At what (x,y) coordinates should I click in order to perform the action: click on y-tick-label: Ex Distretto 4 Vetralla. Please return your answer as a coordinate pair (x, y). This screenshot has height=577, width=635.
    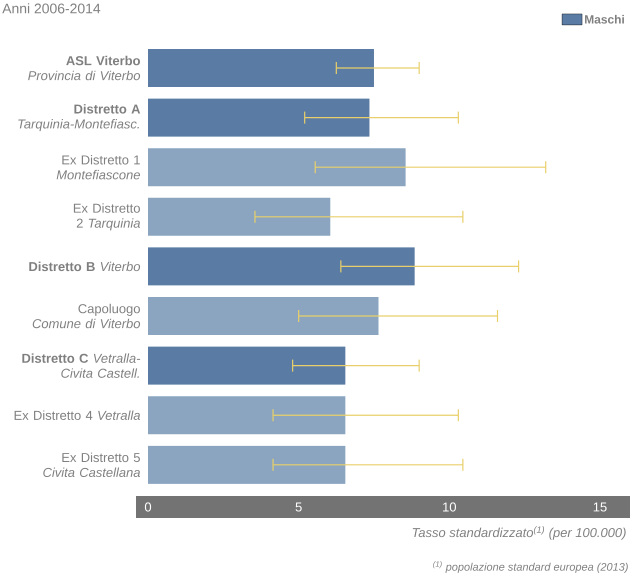
    Looking at the image, I should click on (77, 415).